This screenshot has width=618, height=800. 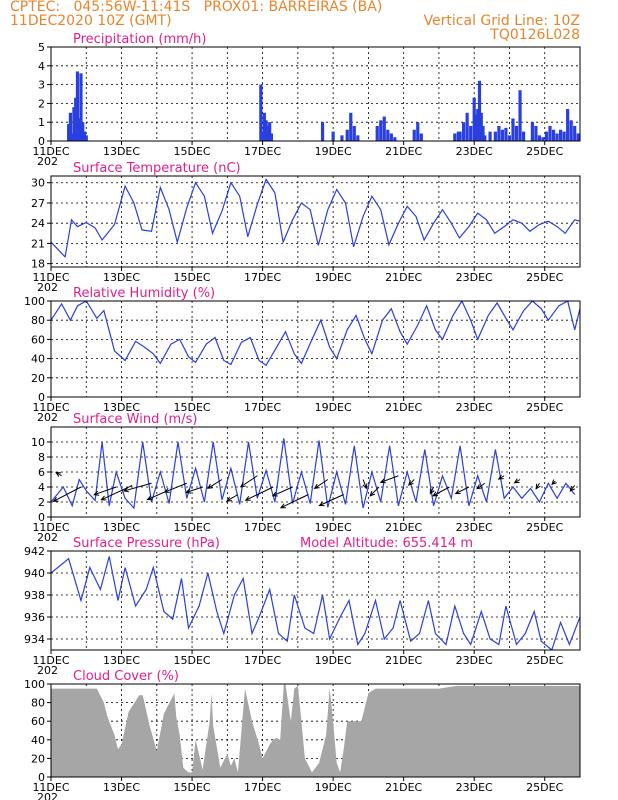 I want to click on y-tick-label: 10, so click(x=38, y=442).